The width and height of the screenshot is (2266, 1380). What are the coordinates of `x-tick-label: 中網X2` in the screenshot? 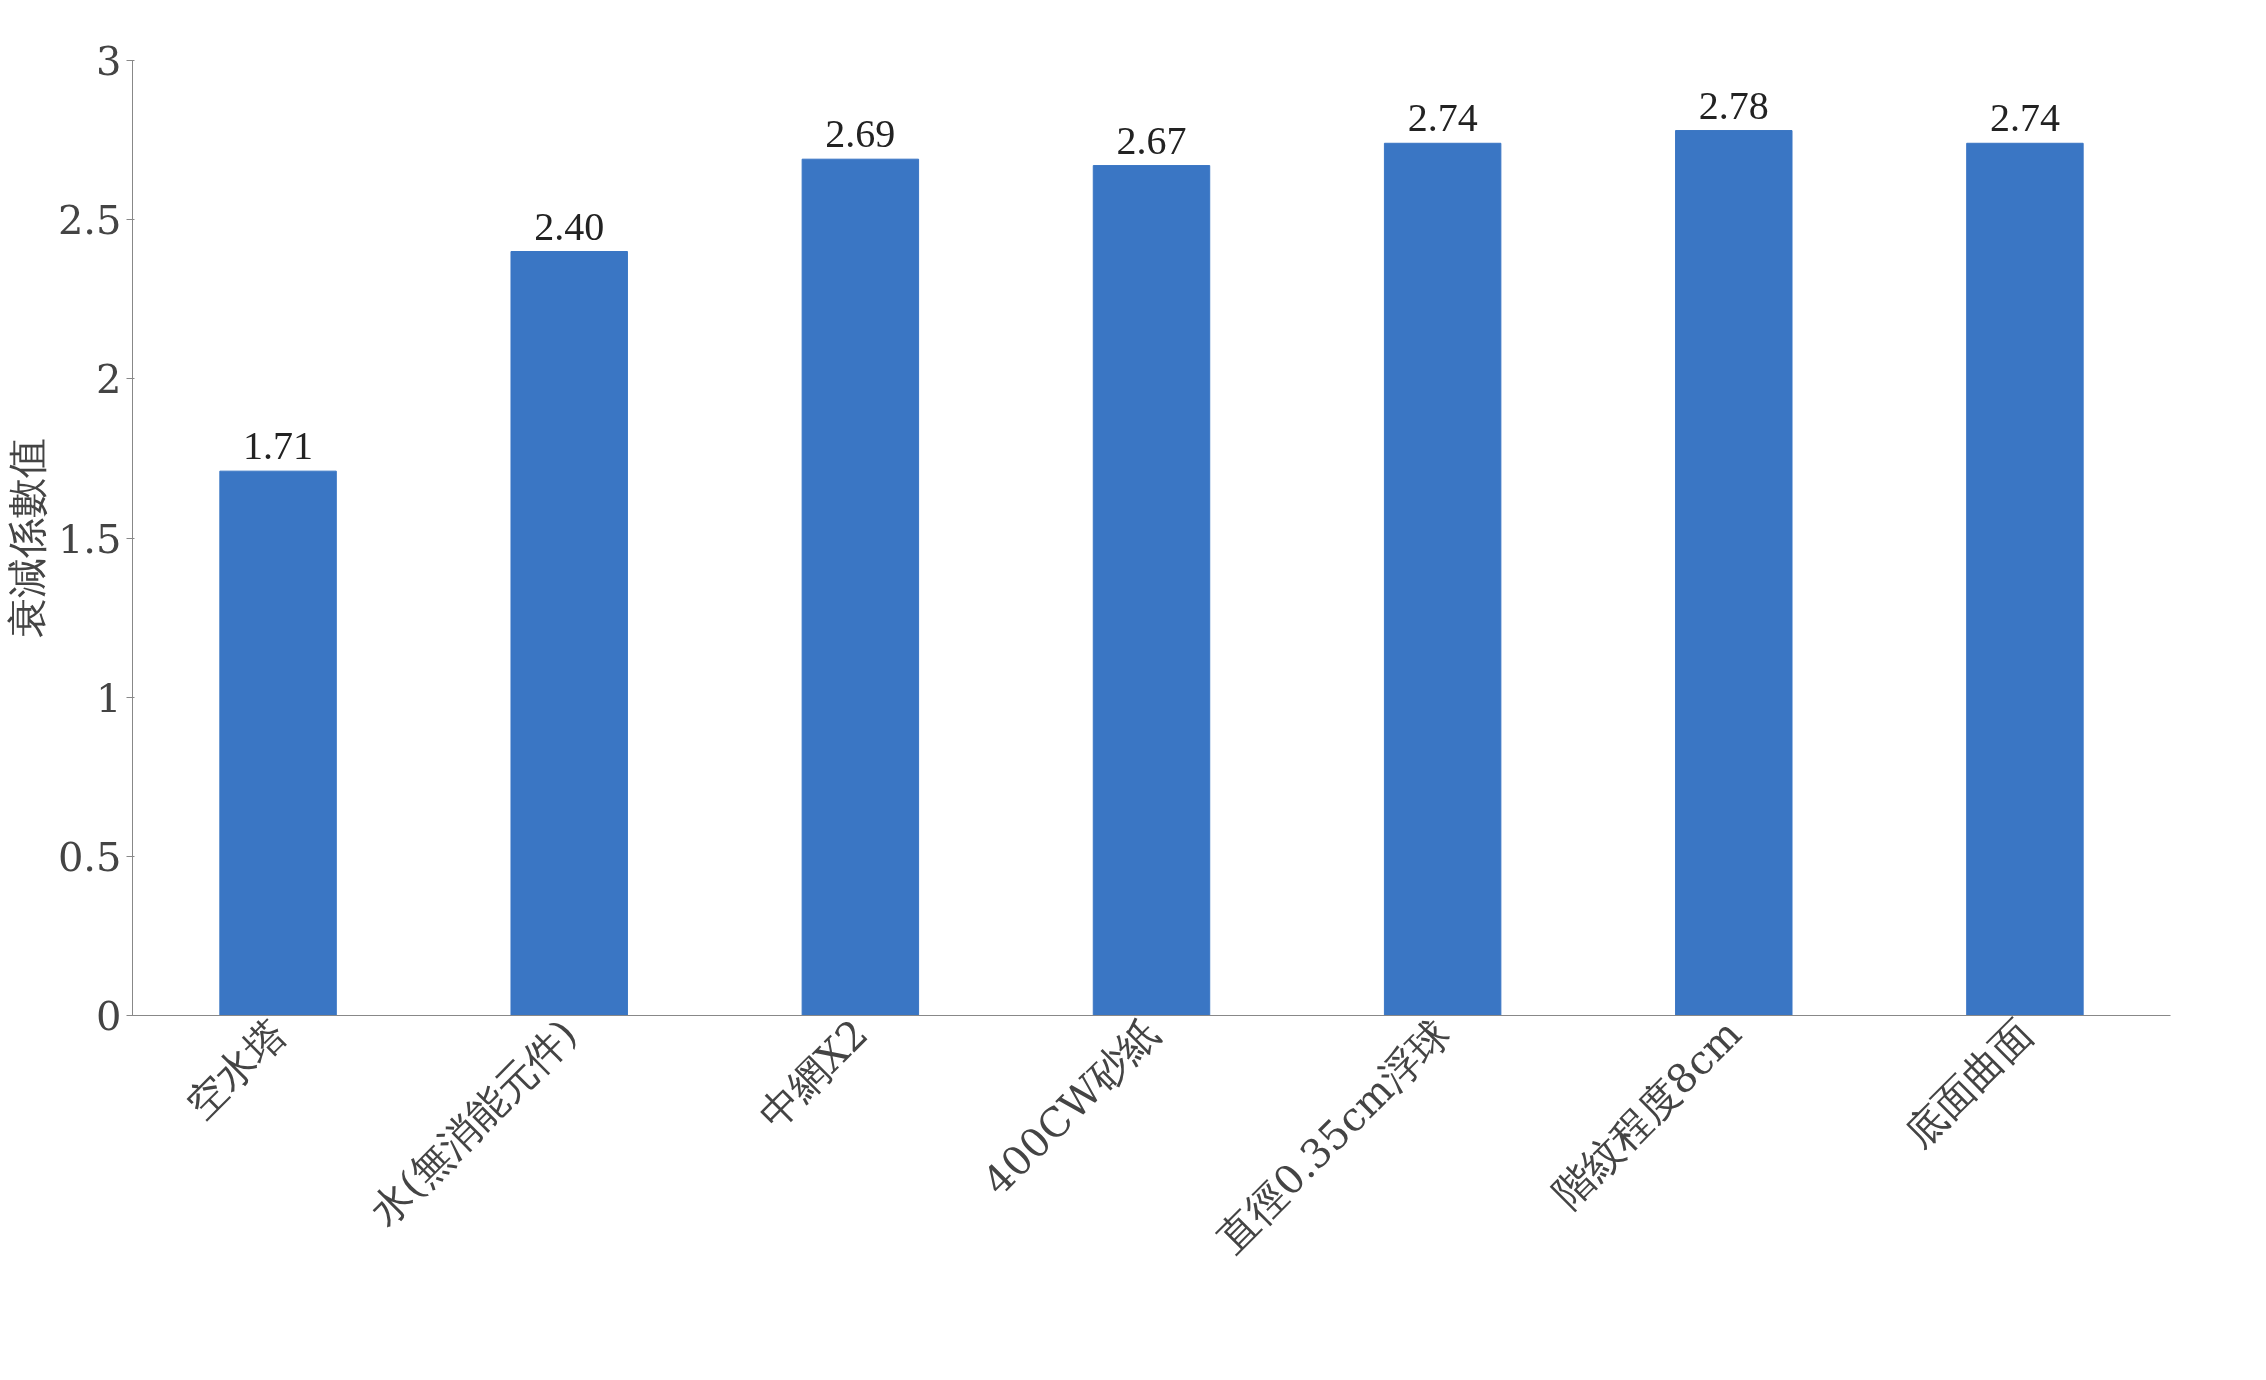 It's located at (813, 1074).